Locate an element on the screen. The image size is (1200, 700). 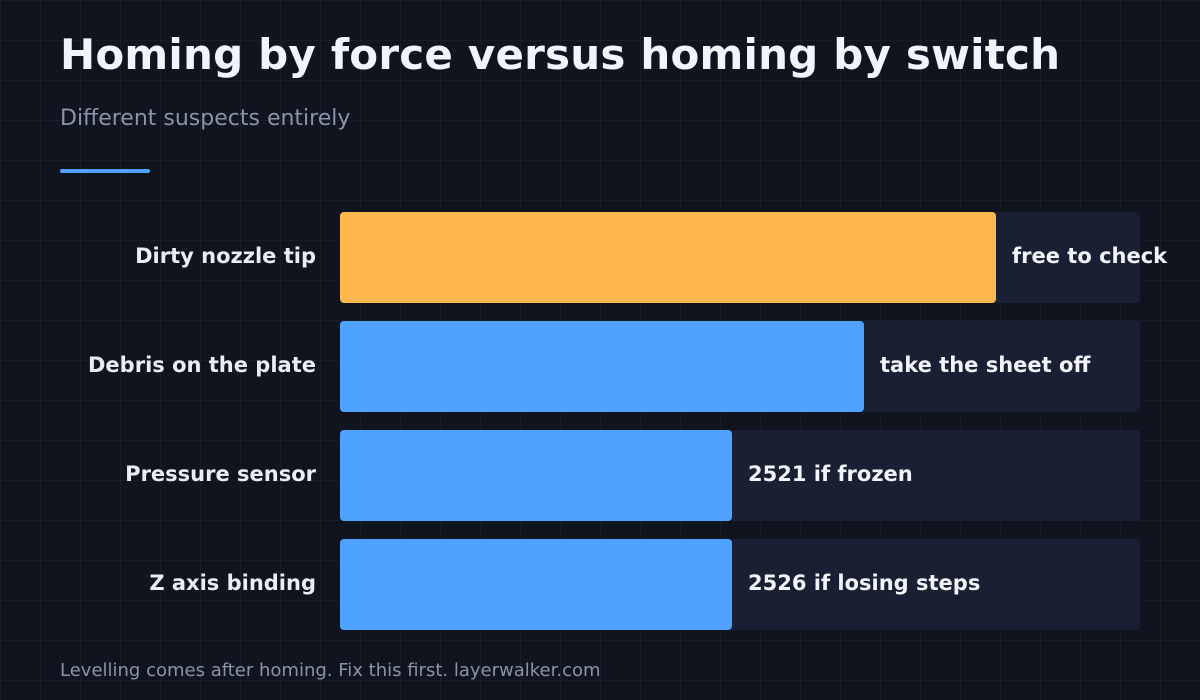
bar-annotation: 2521 if frozen is located at coordinates (830, 473).